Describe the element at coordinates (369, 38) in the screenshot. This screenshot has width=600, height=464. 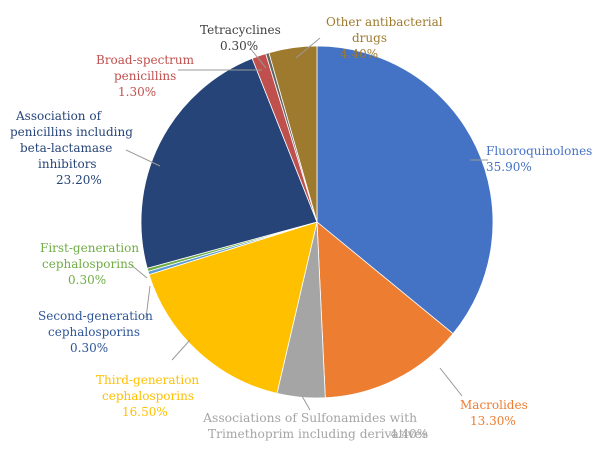
I see `label-line: drugs` at that location.